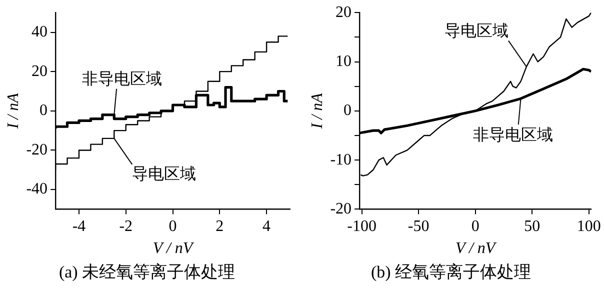 The width and height of the screenshot is (604, 289). I want to click on text: (a) 未经氧等离子体处理, so click(147, 272).